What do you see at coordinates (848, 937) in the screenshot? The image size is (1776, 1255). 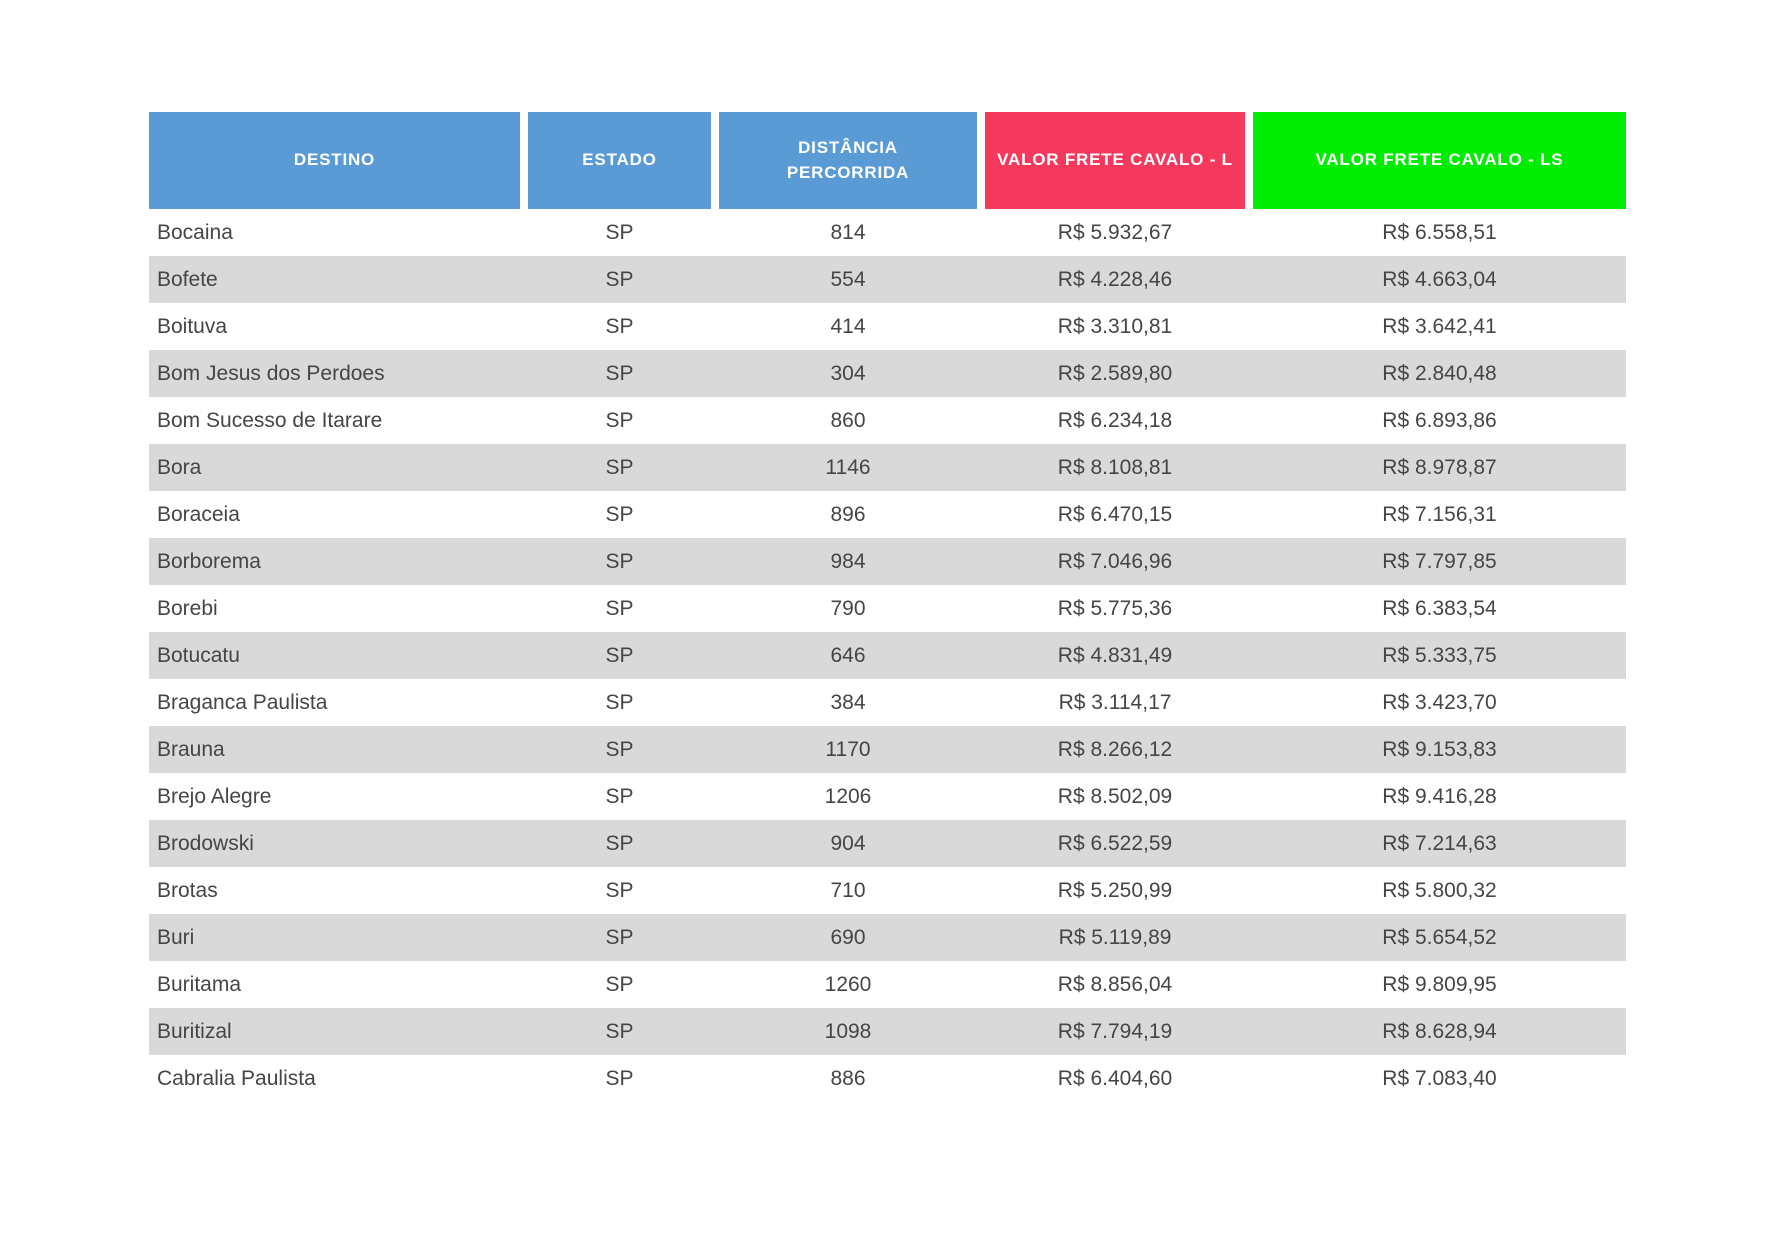 I see `cell-distancia: 690` at bounding box center [848, 937].